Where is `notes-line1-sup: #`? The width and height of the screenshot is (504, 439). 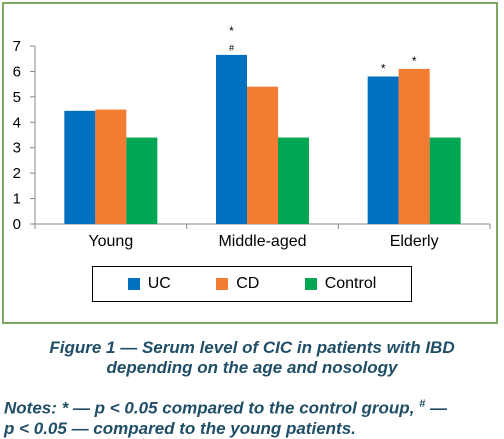 notes-line1-sup: # is located at coordinates (422, 404).